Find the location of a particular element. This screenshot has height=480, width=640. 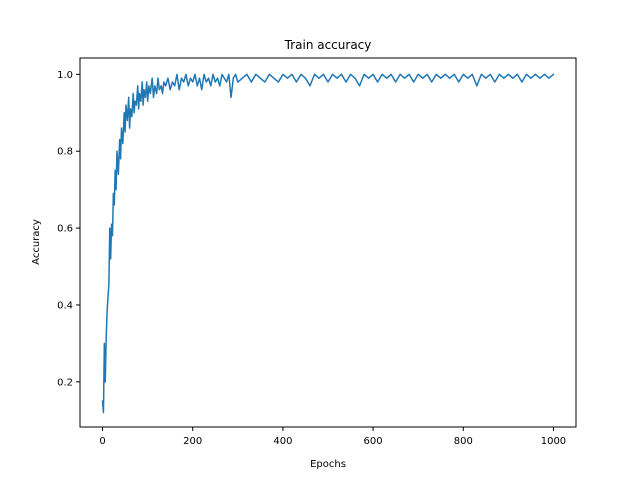

x-axis-ticks: 0 200 400 600 800 1000 is located at coordinates (332, 437).